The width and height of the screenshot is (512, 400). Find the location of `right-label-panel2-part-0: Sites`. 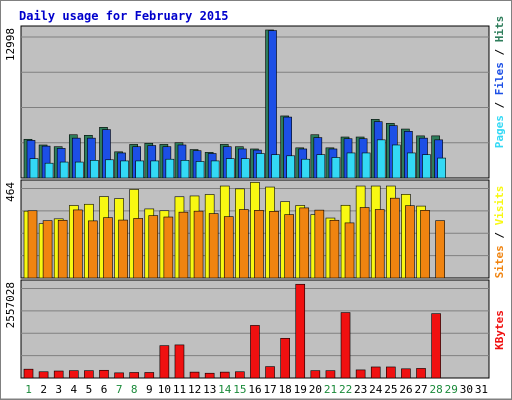

right-label-panel2-part-0: Sites is located at coordinates (499, 261).